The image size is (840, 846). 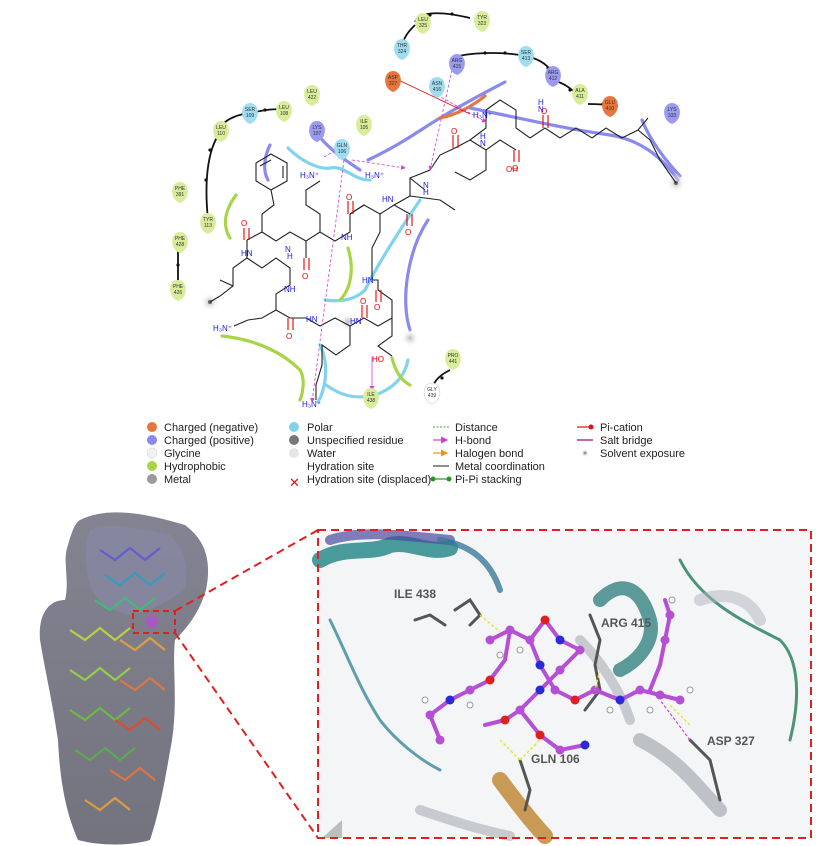 What do you see at coordinates (250, 113) in the screenshot?
I see `residue-bubble-ser109` at bounding box center [250, 113].